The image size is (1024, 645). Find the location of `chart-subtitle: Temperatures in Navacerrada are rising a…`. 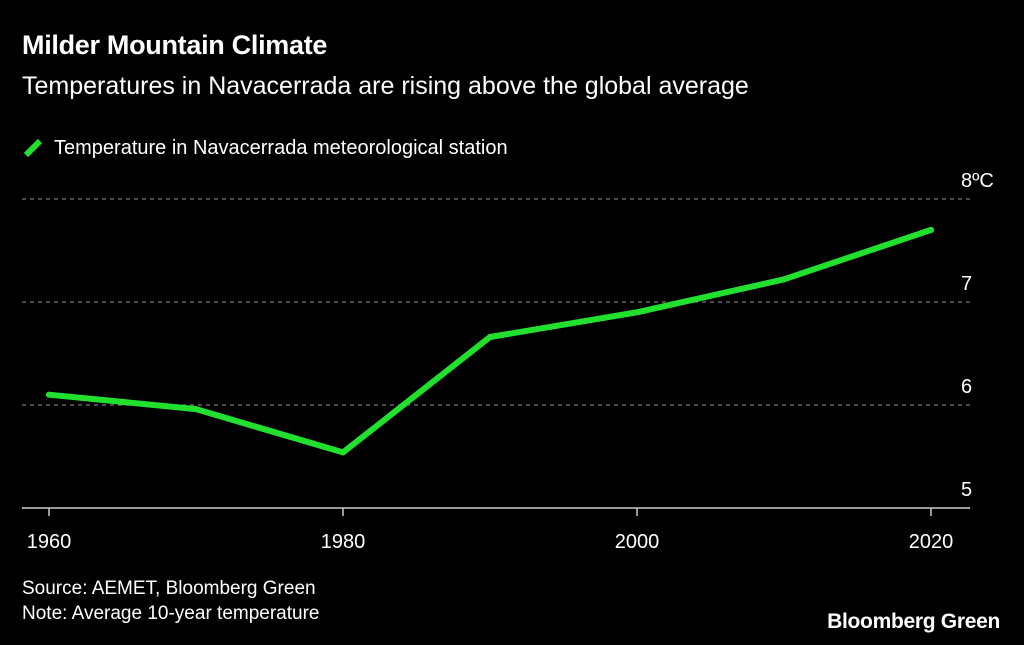

chart-subtitle: Temperatures in Navacerrada are rising a… is located at coordinates (385, 86).